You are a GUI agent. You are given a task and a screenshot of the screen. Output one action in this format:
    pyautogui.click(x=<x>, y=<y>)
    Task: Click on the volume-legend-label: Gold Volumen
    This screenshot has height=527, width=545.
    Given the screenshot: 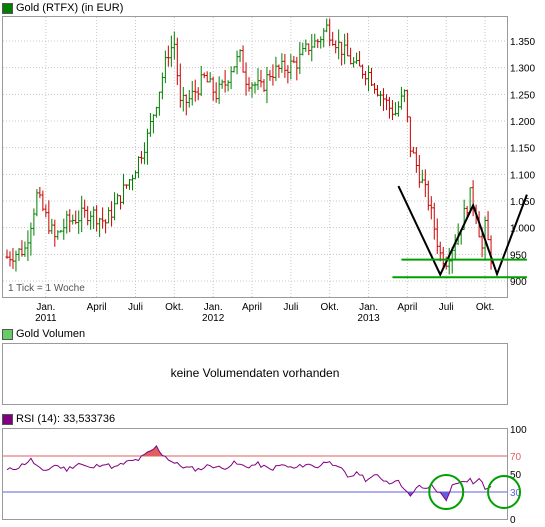 What is the action you would take?
    pyautogui.click(x=51, y=334)
    